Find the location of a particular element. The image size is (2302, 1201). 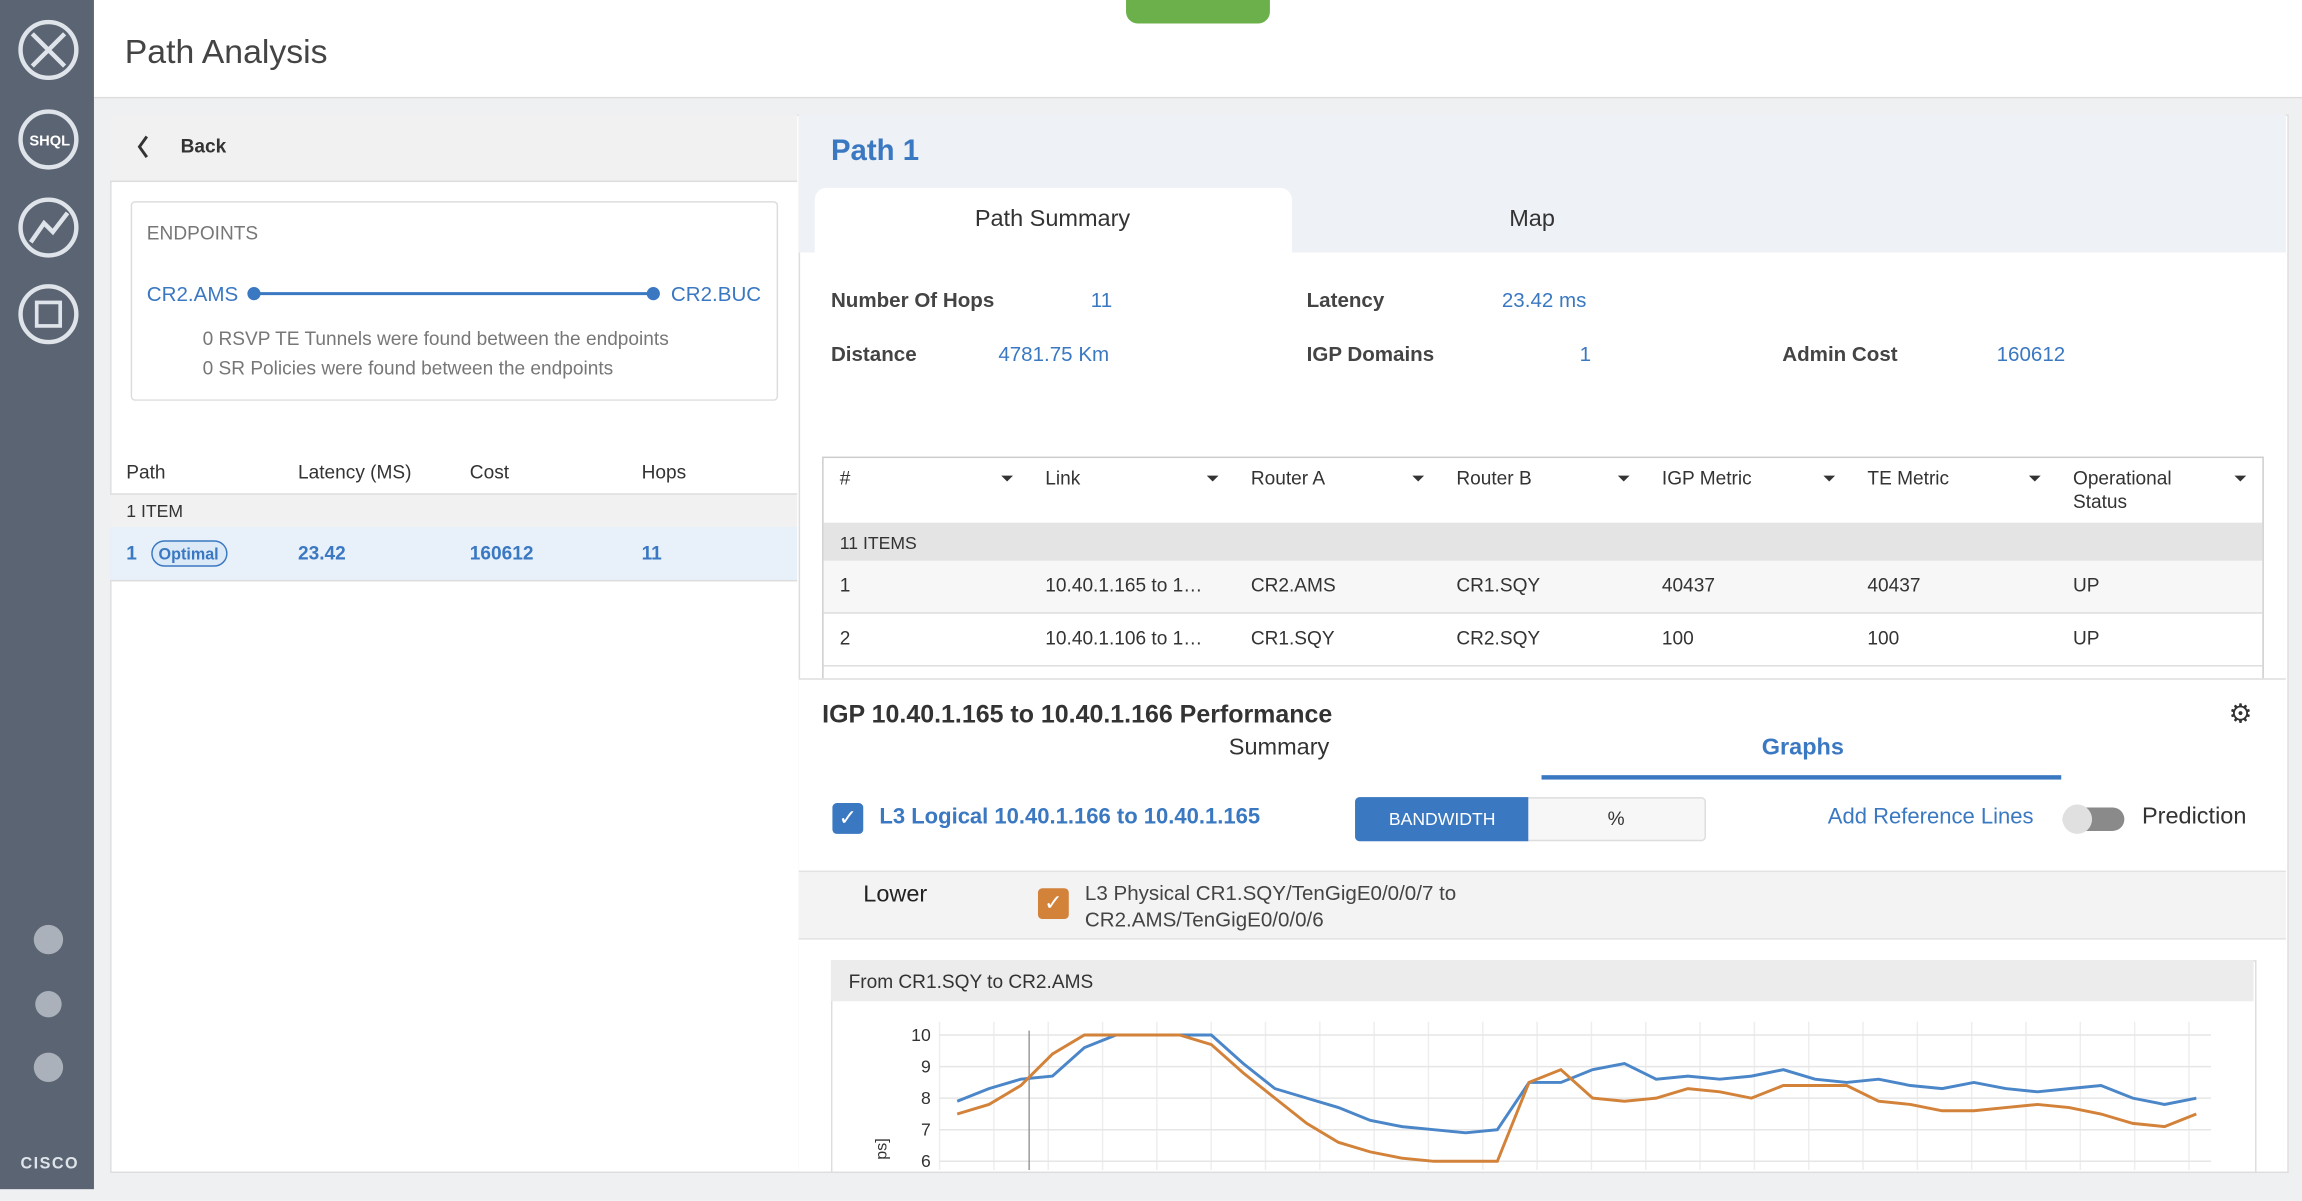

icon-label: SHQL is located at coordinates (50, 141).